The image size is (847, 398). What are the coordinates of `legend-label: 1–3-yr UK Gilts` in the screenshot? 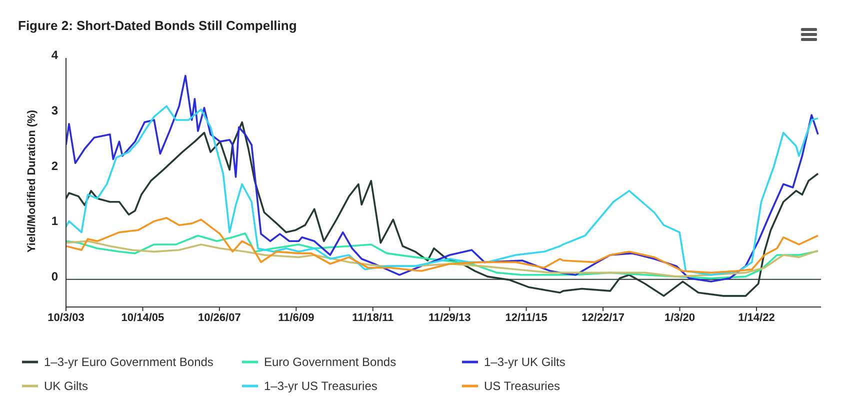 It's located at (525, 362).